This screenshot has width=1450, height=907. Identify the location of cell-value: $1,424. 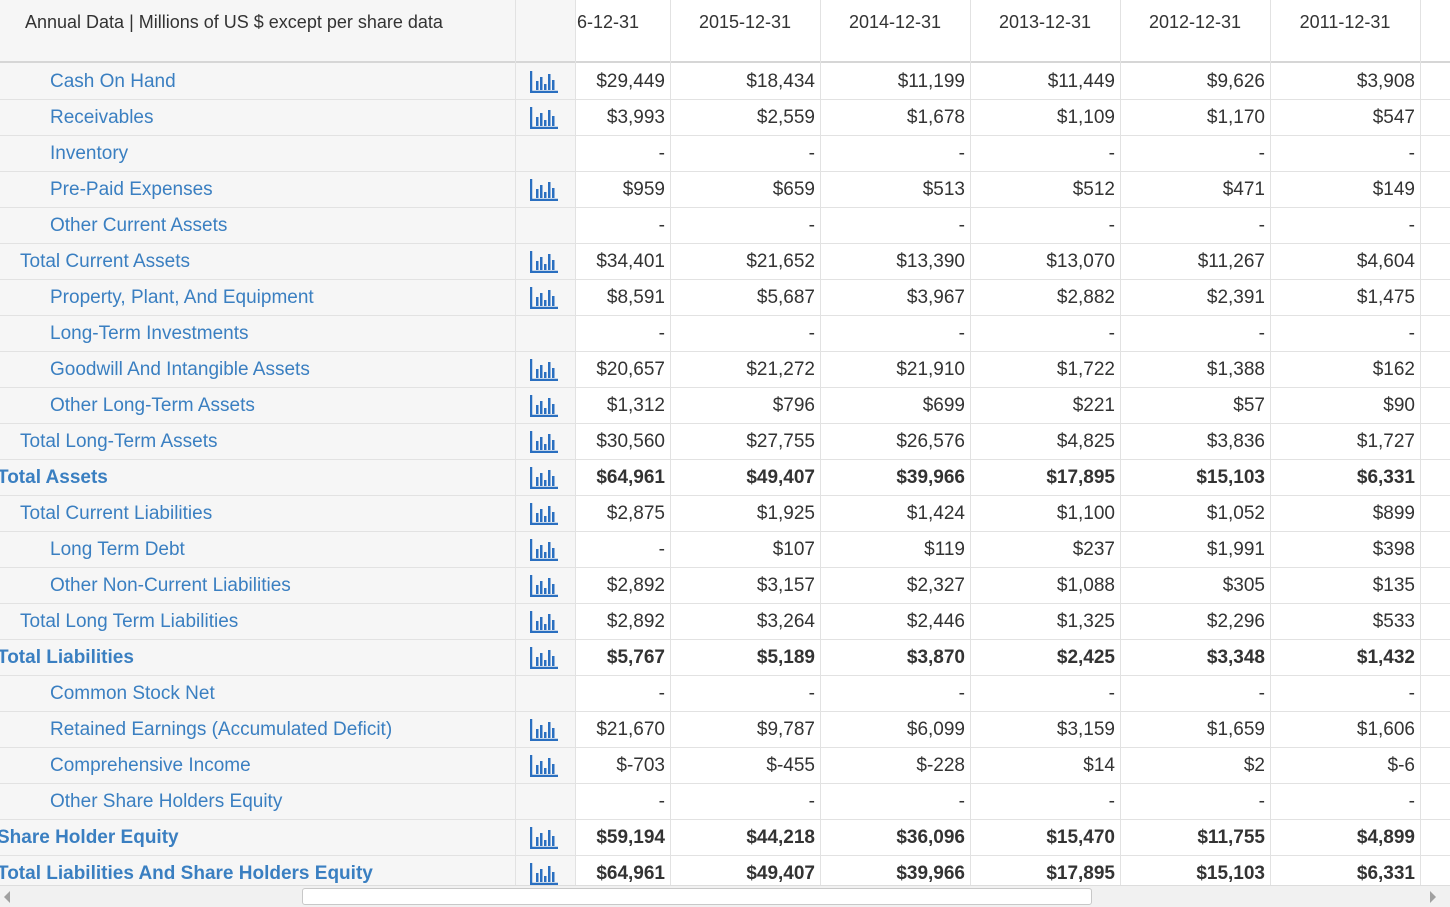
(935, 513).